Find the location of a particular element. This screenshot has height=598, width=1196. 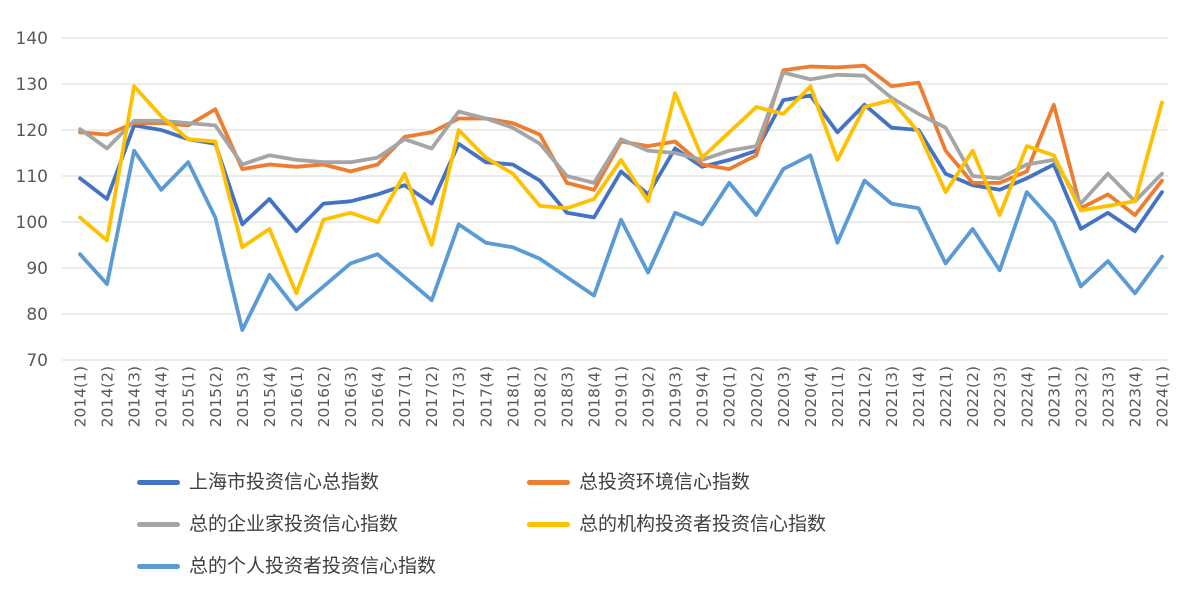

x-axis-tick-label: 2022(2) is located at coordinates (973, 396).